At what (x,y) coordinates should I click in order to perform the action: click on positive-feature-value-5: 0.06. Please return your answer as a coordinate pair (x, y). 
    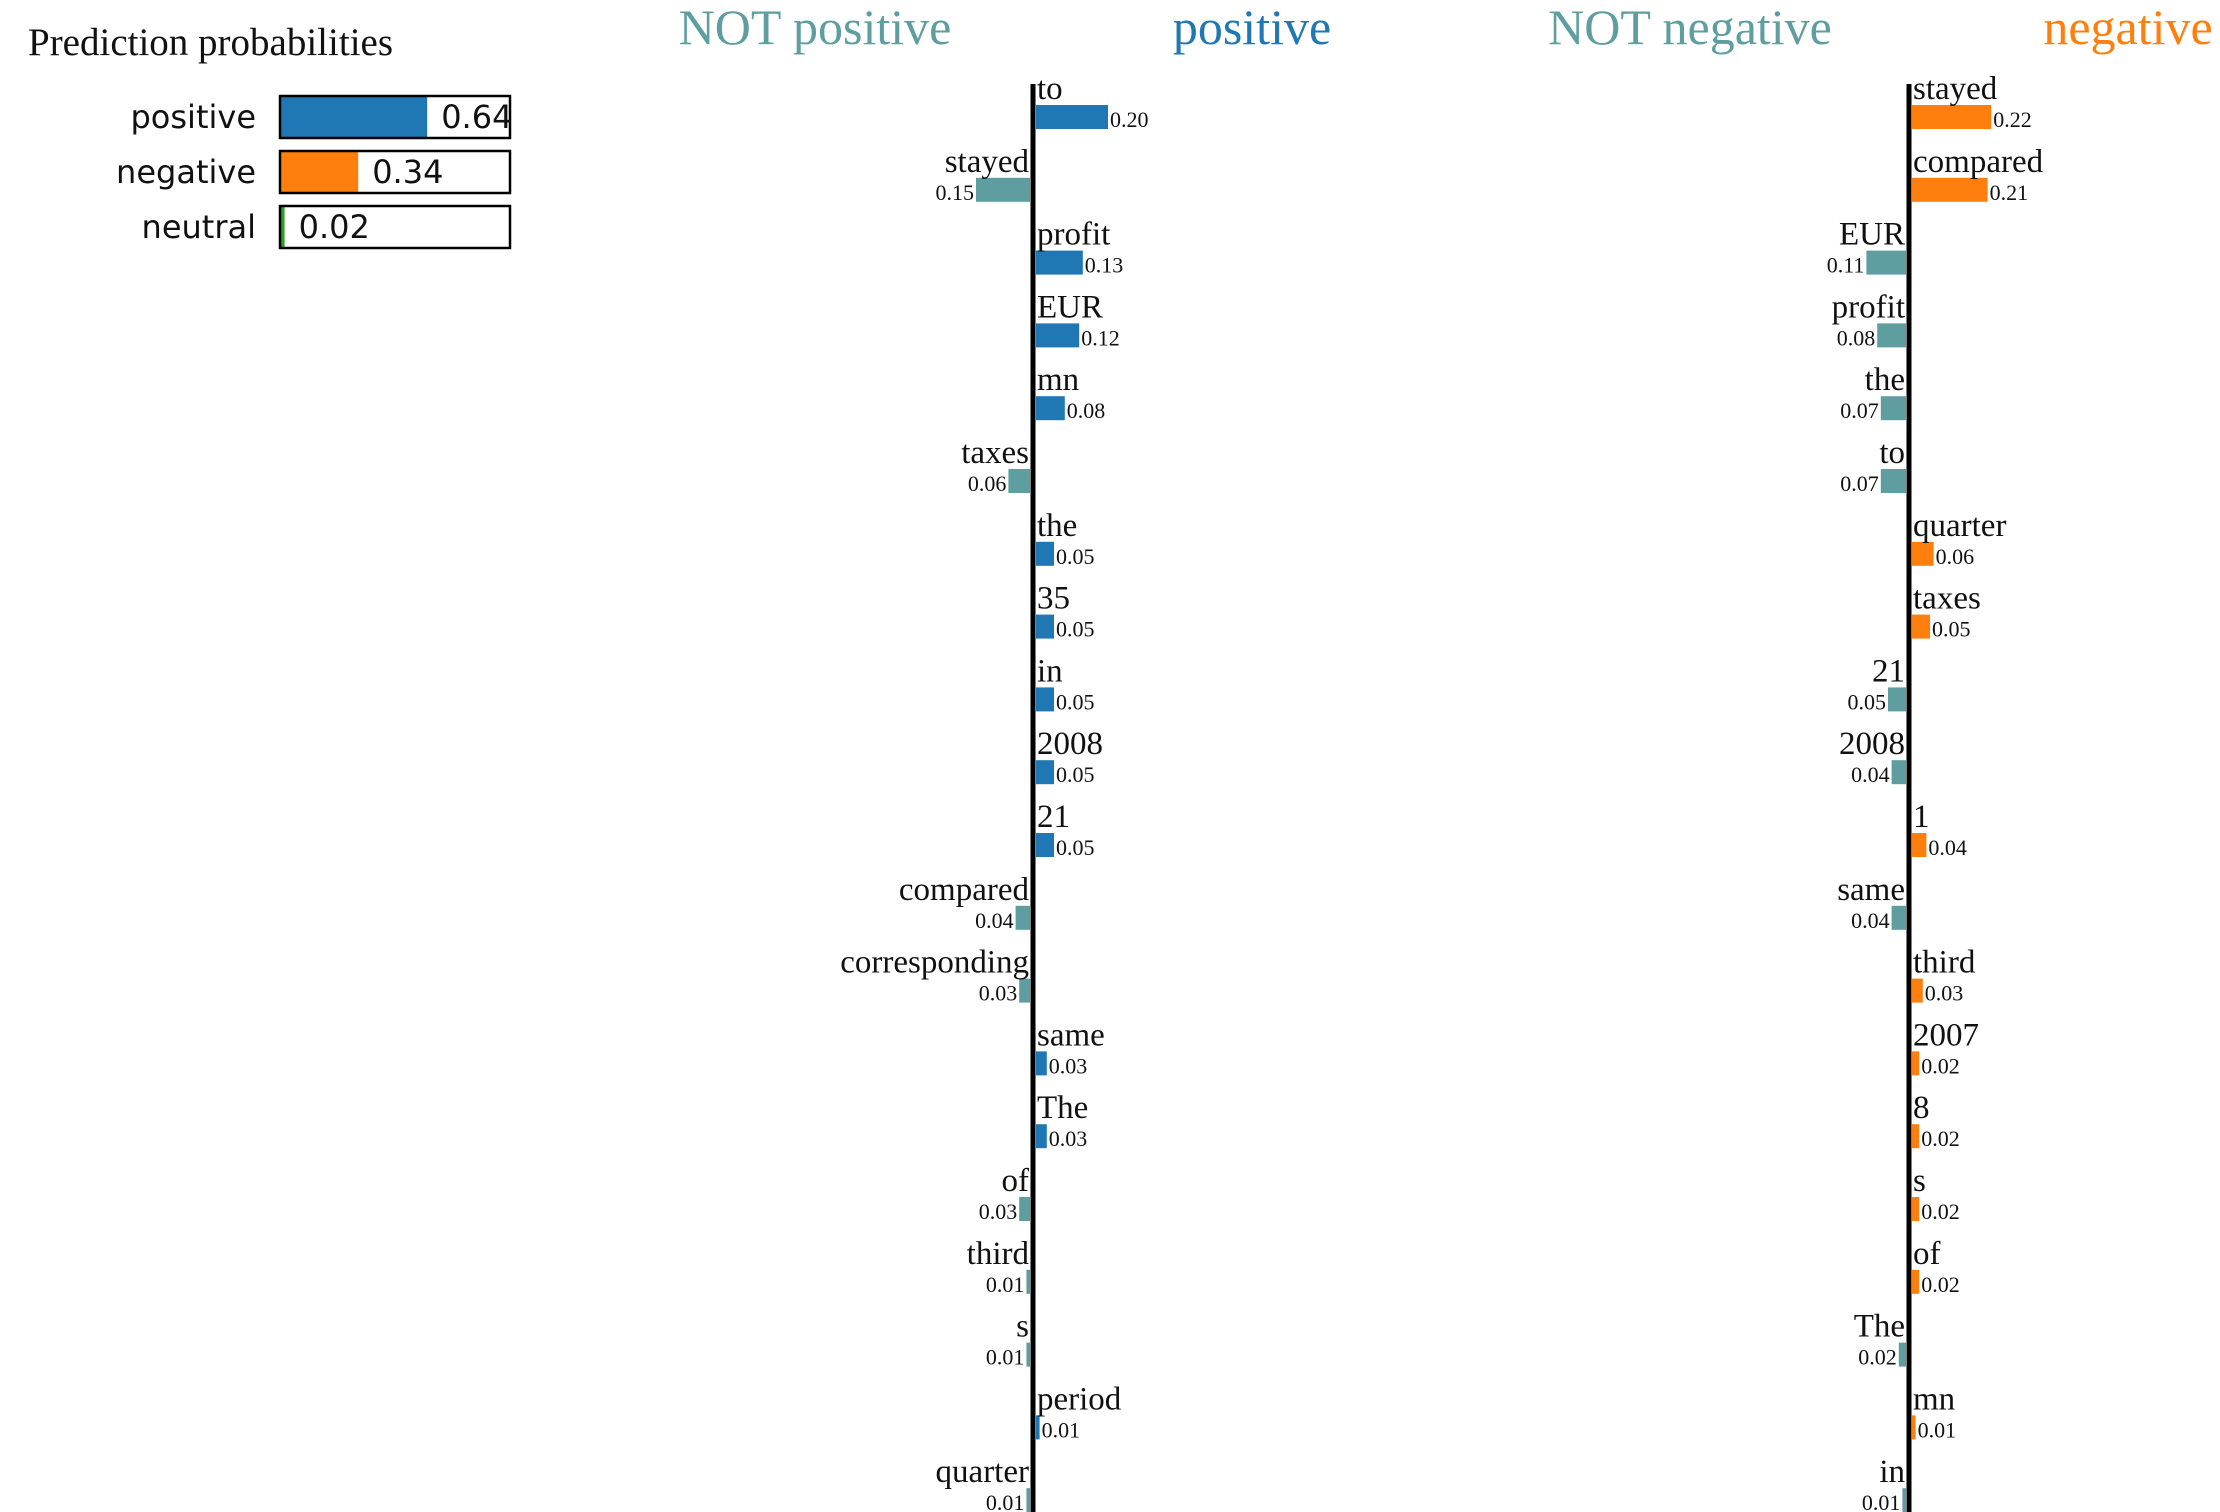
    Looking at the image, I should click on (987, 483).